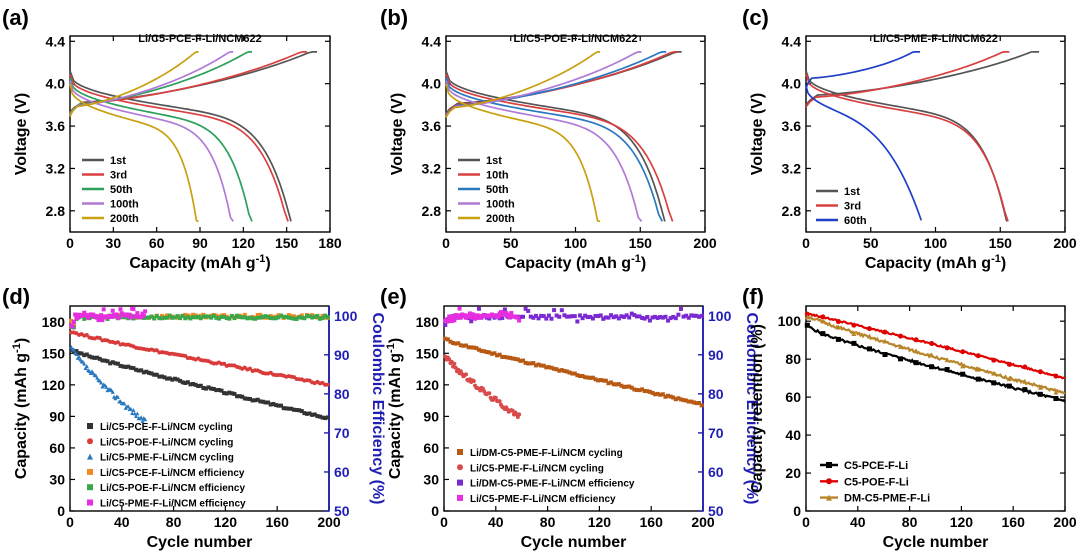 The width and height of the screenshot is (1080, 558). Describe the element at coordinates (1001, 243) in the screenshot. I see `x-tick-label: 150` at that location.